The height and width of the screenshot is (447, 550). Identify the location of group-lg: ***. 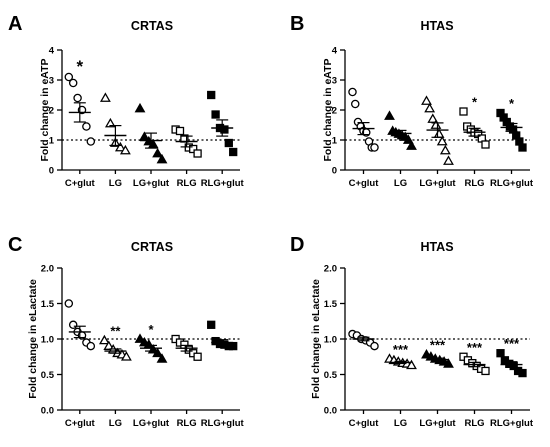
(400, 356).